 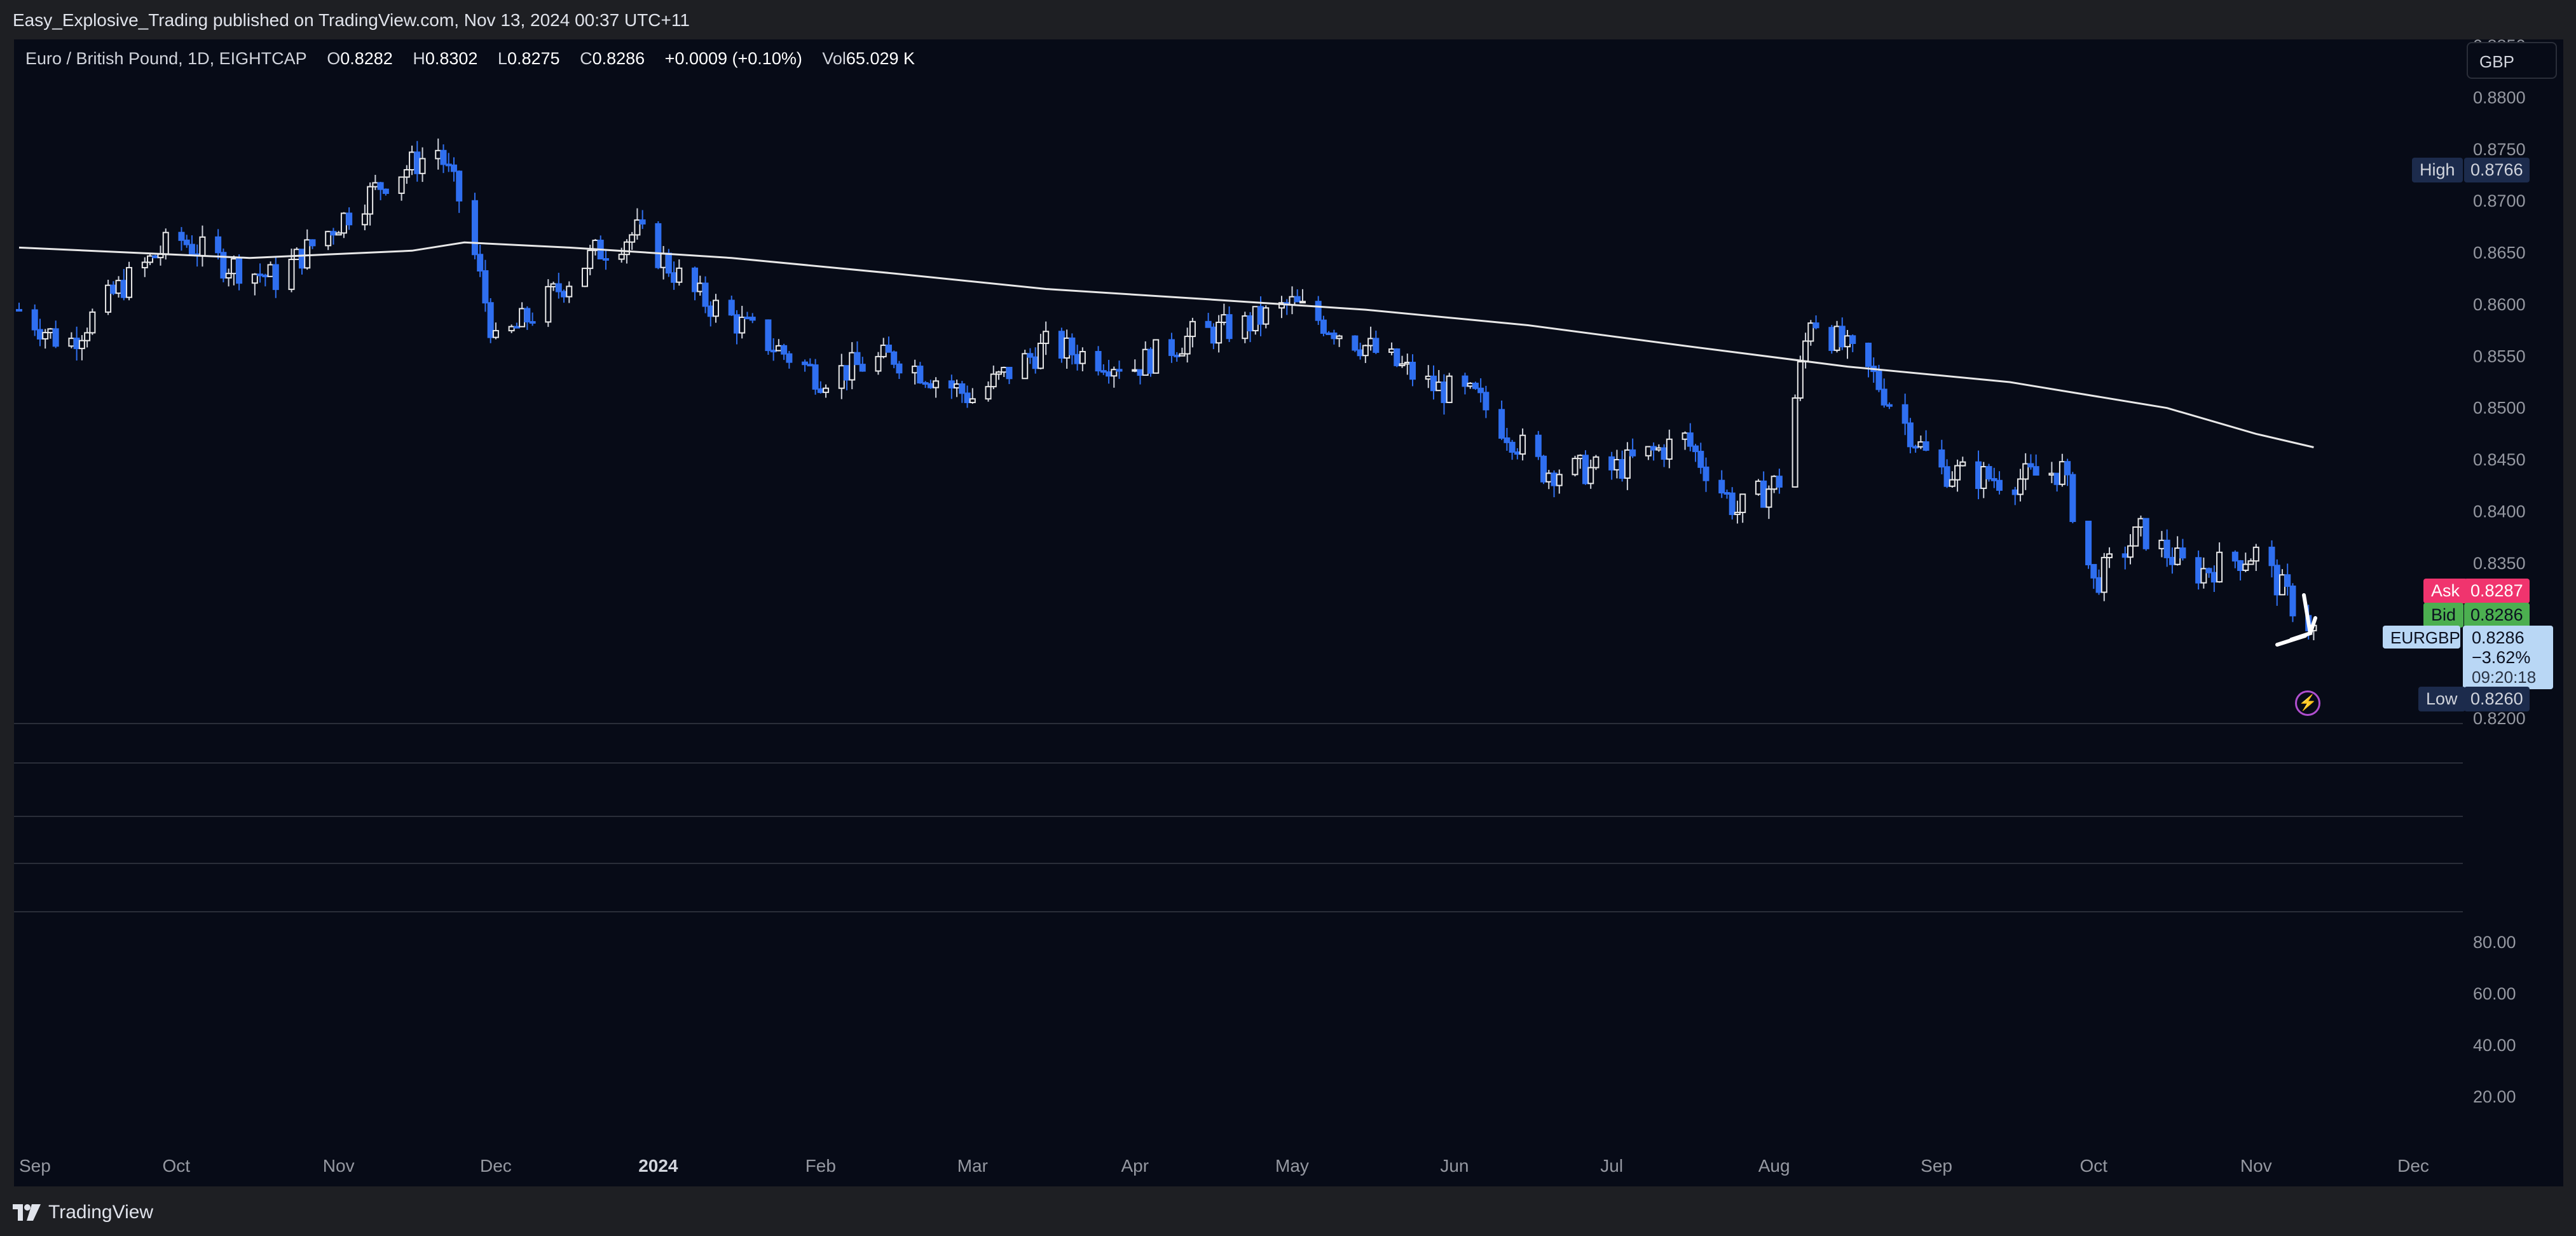 What do you see at coordinates (1936, 1166) in the screenshot?
I see `x-tick-label: Sep` at bounding box center [1936, 1166].